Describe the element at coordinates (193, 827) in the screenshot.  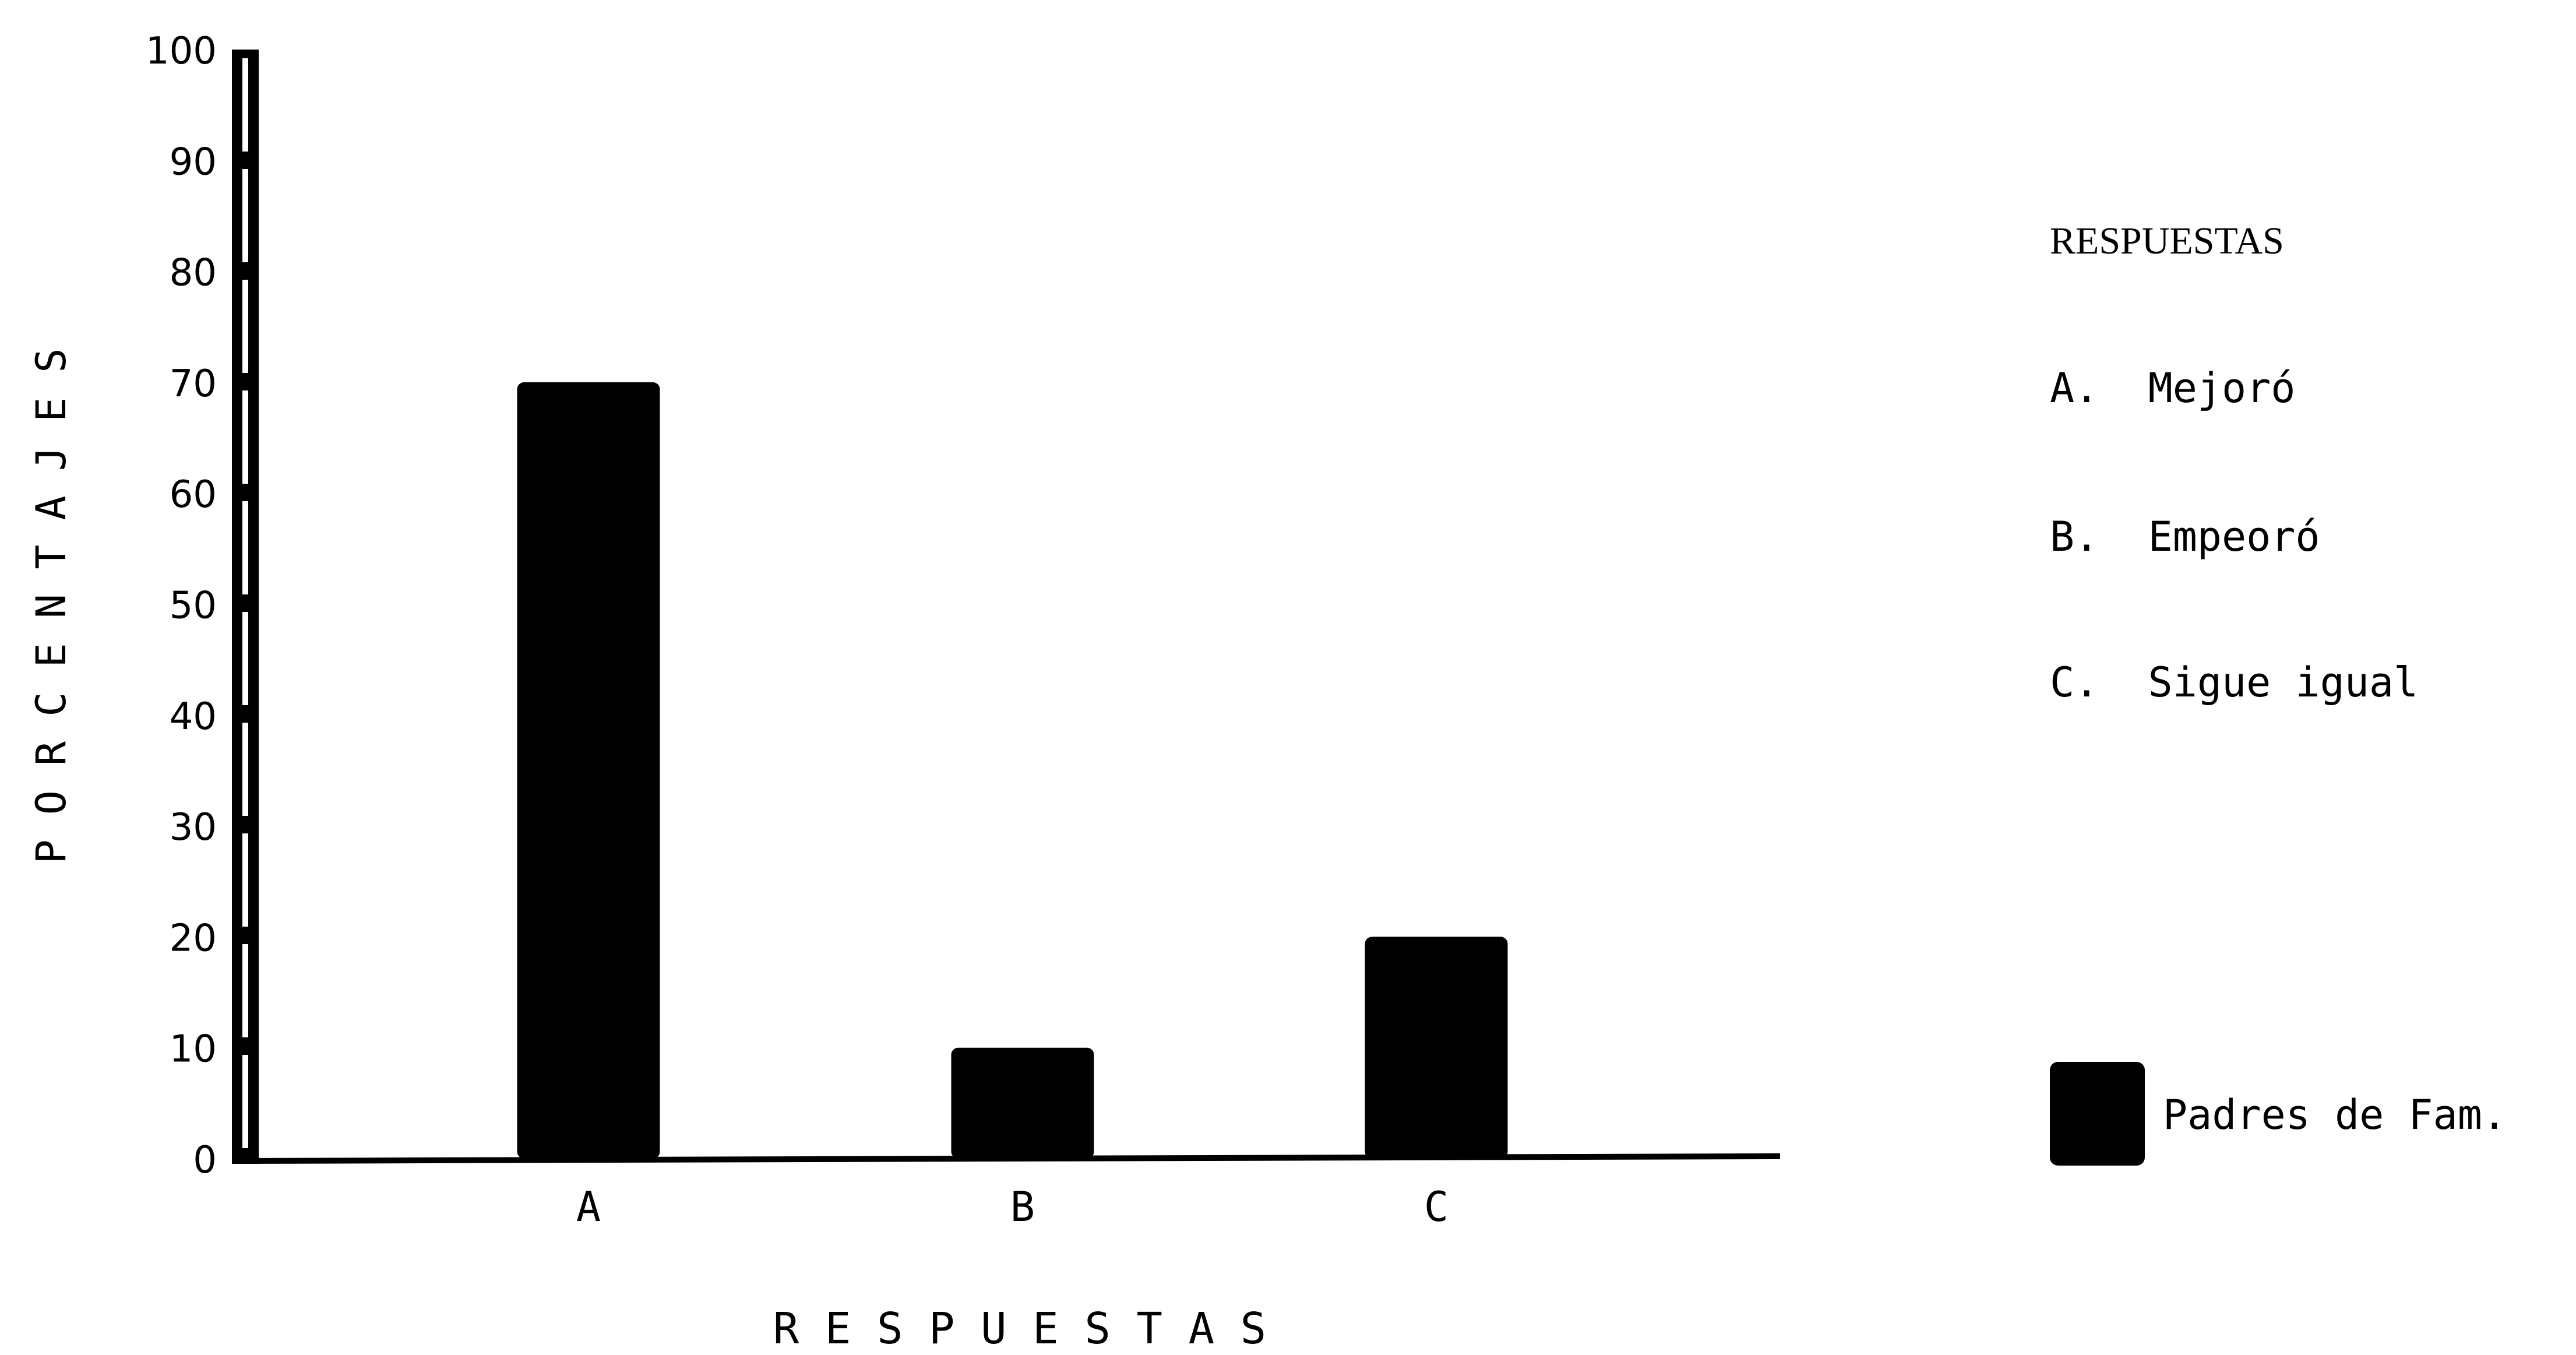
I see `y-tick-label: 30` at that location.